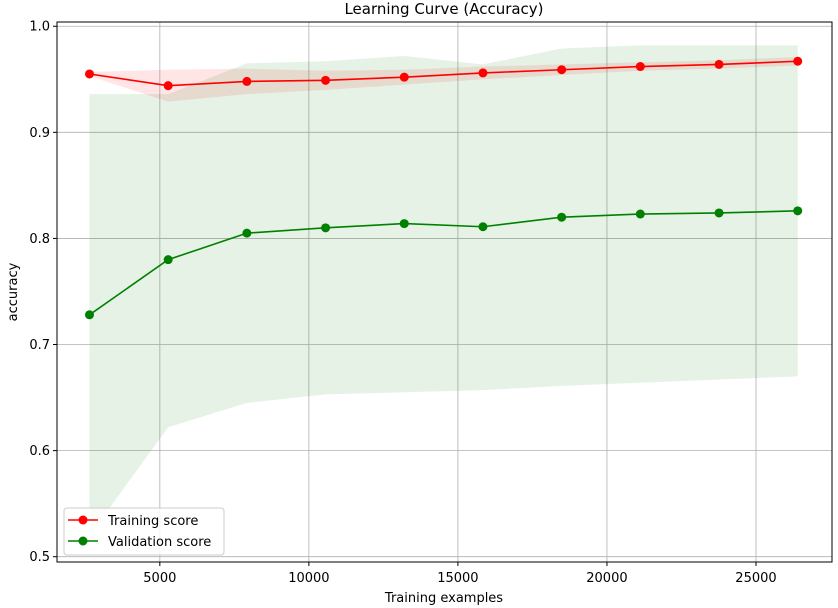 This screenshot has width=838, height=608. What do you see at coordinates (39, 345) in the screenshot?
I see `y-tick-label: 0.7` at bounding box center [39, 345].